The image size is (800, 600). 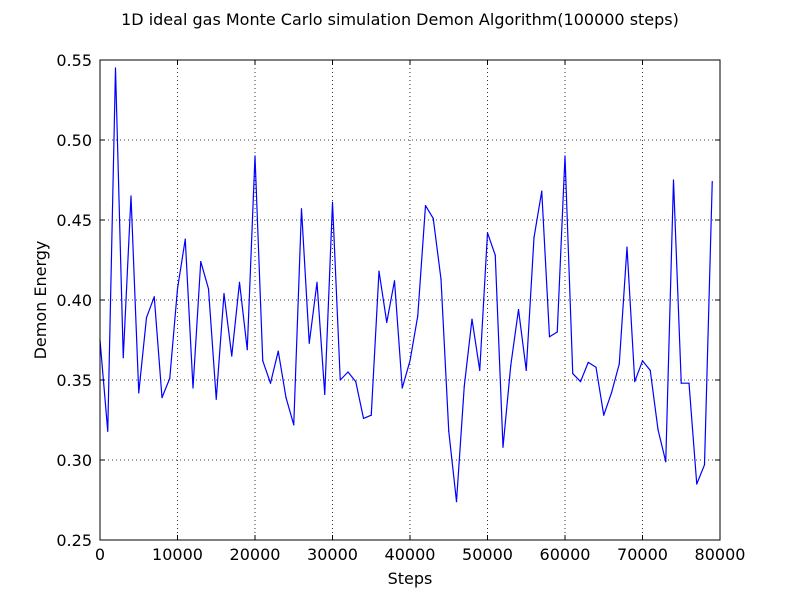 What do you see at coordinates (74, 540) in the screenshot?
I see `y-tick-label: 0.25` at bounding box center [74, 540].